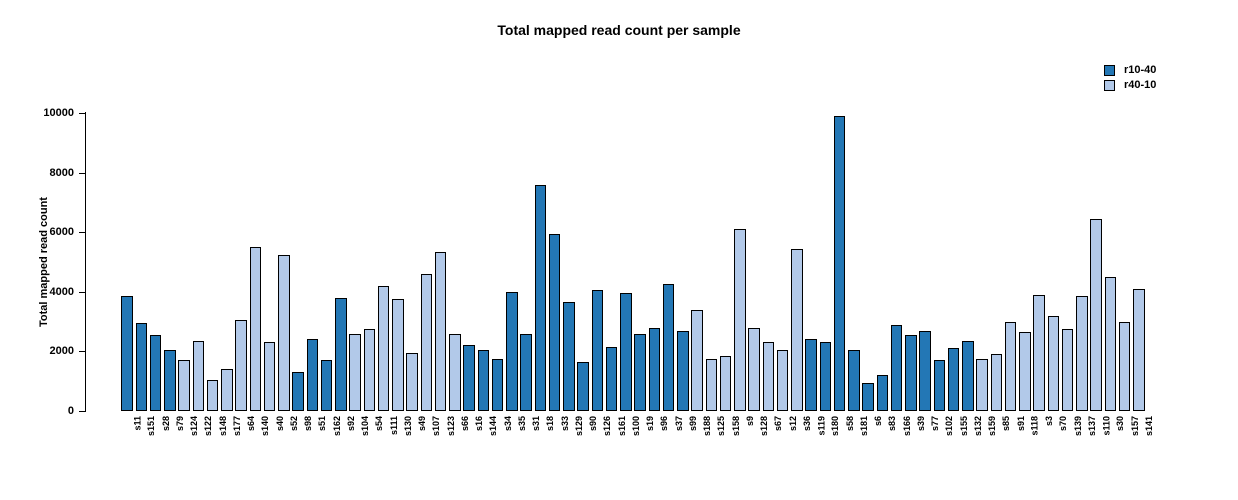 The image size is (1238, 500). What do you see at coordinates (569, 356) in the screenshot?
I see `bar-s129` at bounding box center [569, 356].